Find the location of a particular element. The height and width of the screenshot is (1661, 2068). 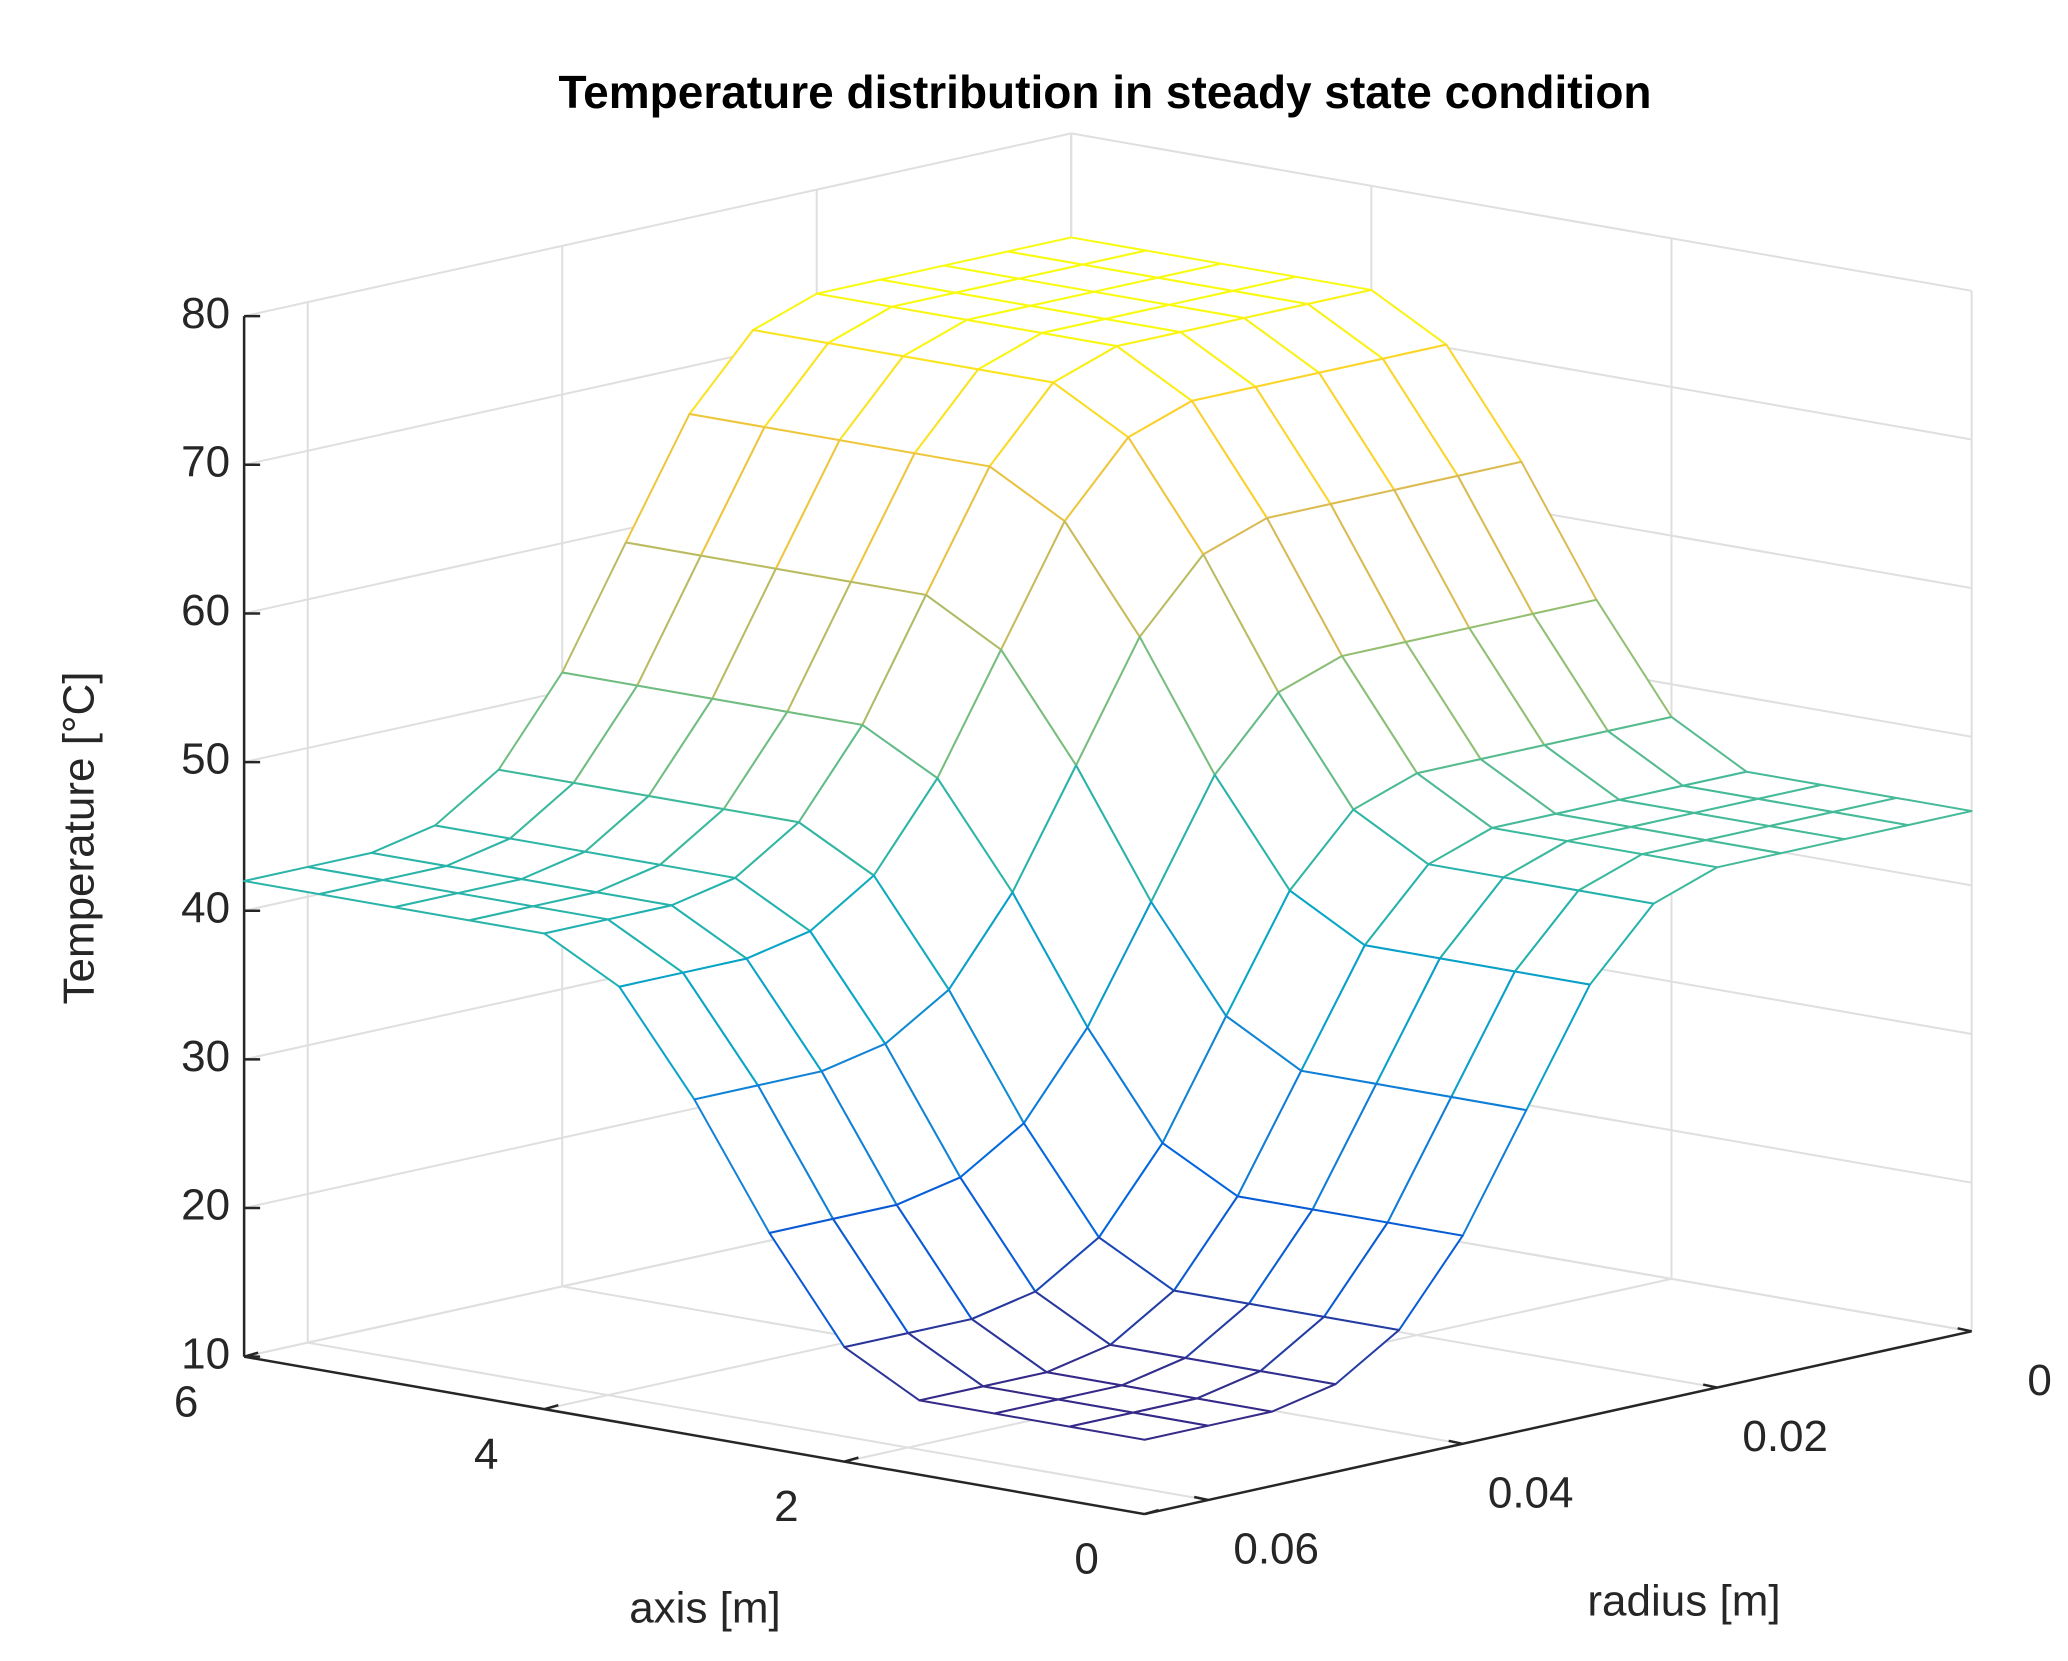

x-tick-label: 4 is located at coordinates (486, 1454).